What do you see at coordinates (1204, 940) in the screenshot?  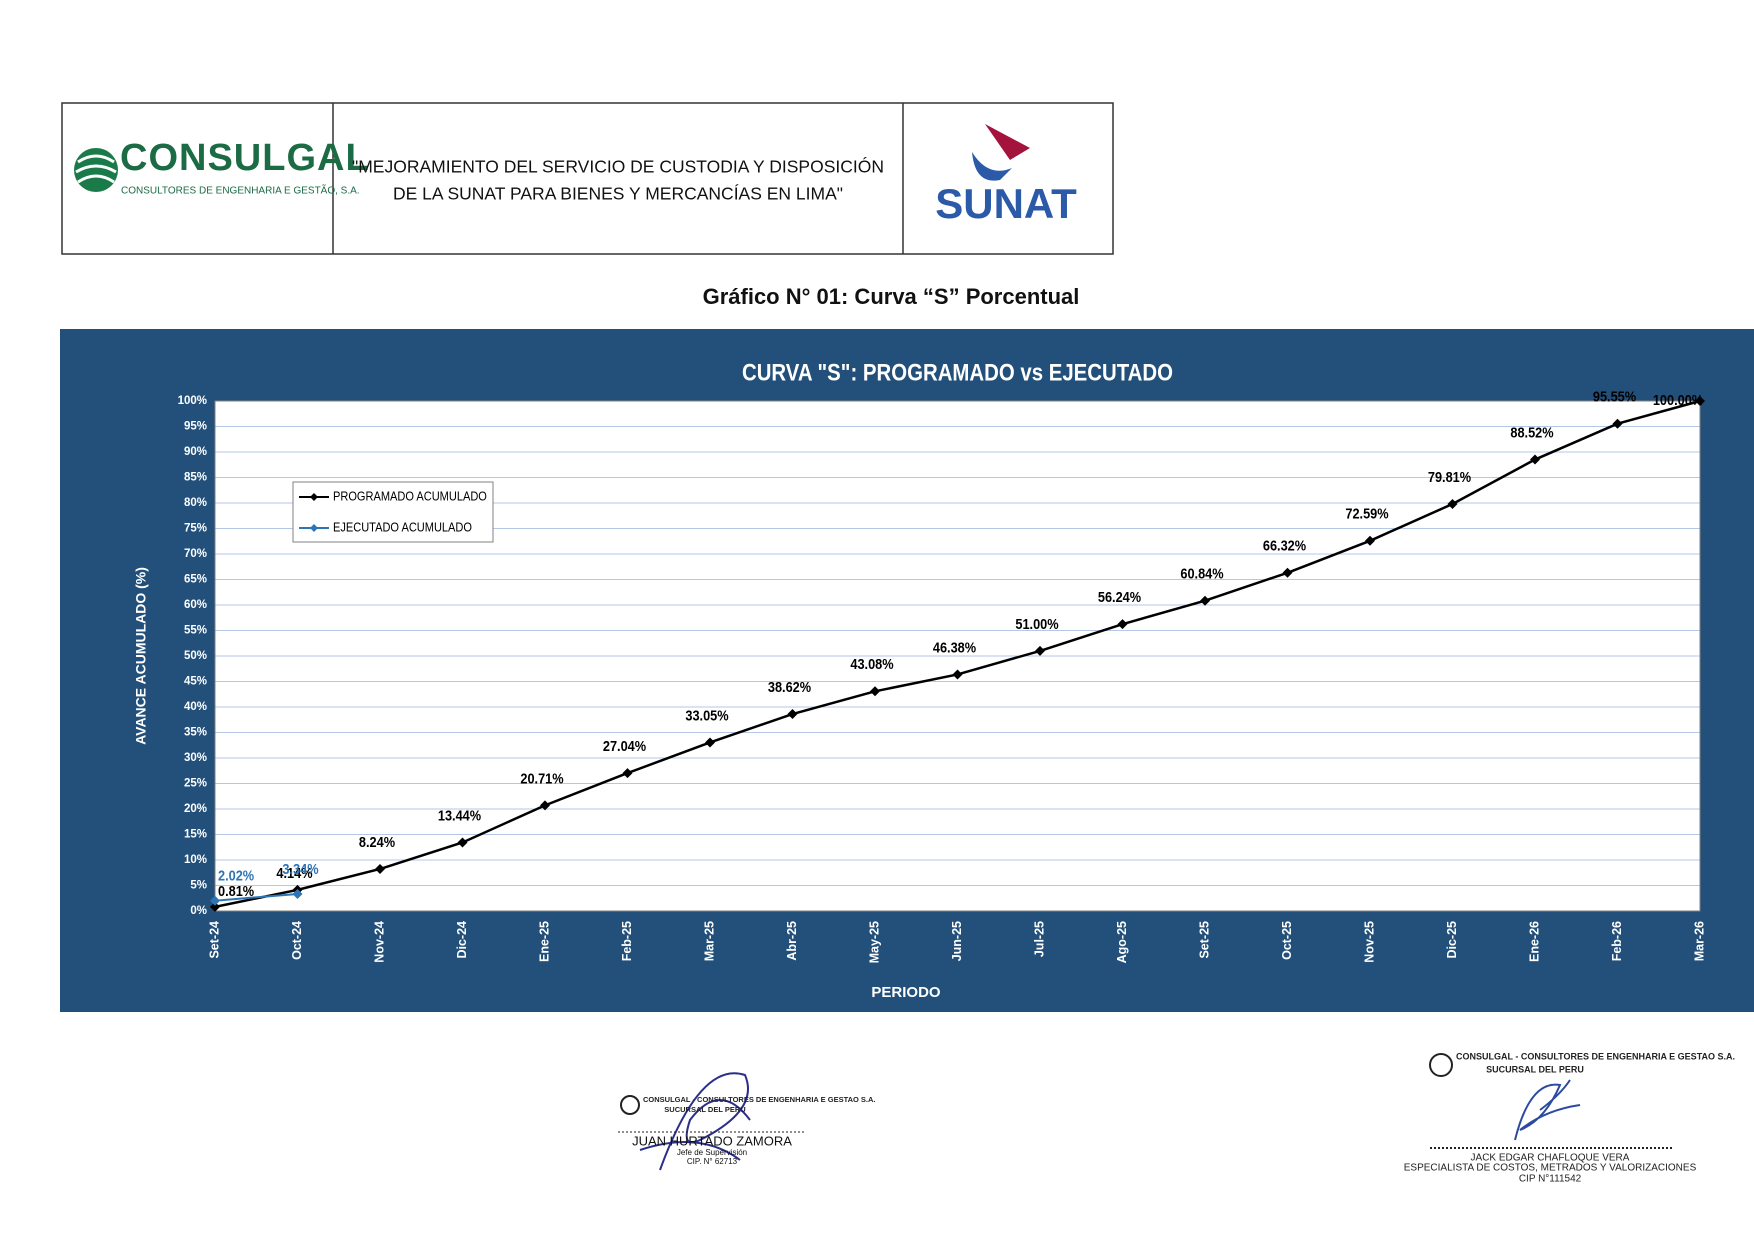 I see `x-tick-label: Set-25` at bounding box center [1204, 940].